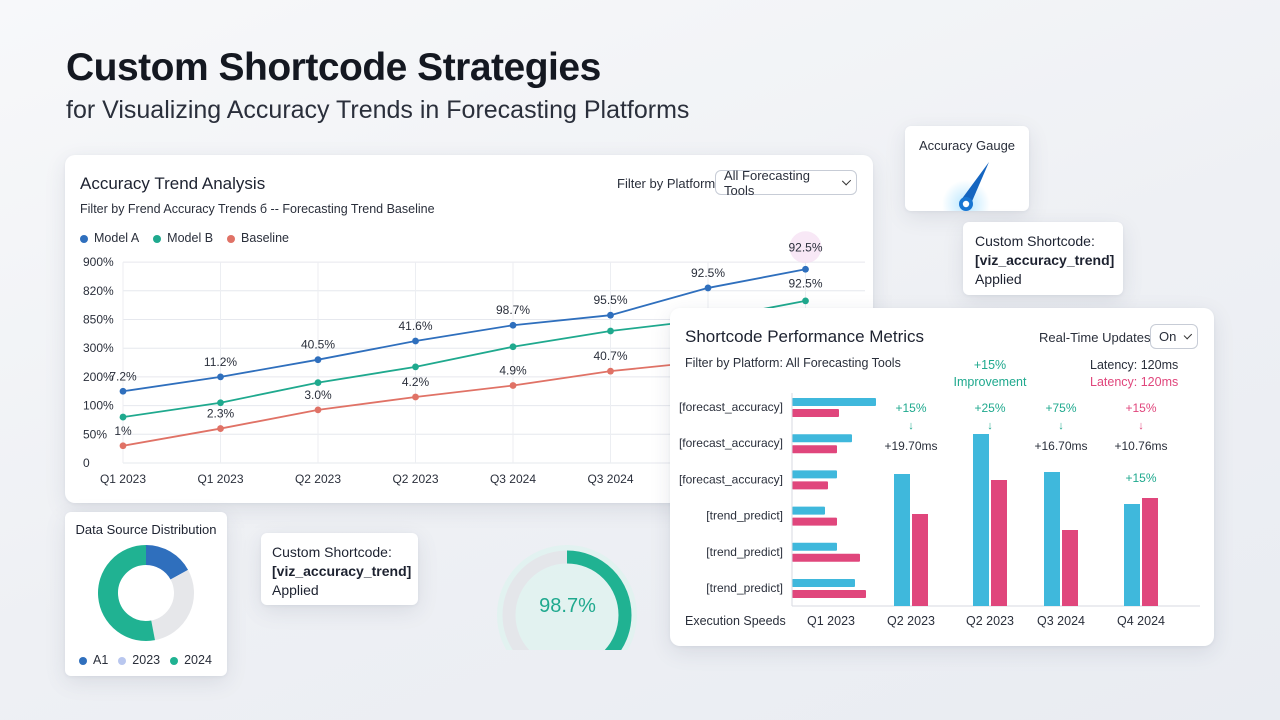 The image size is (1280, 720). I want to click on gauge-card-title: Accuracy Gauge, so click(967, 145).